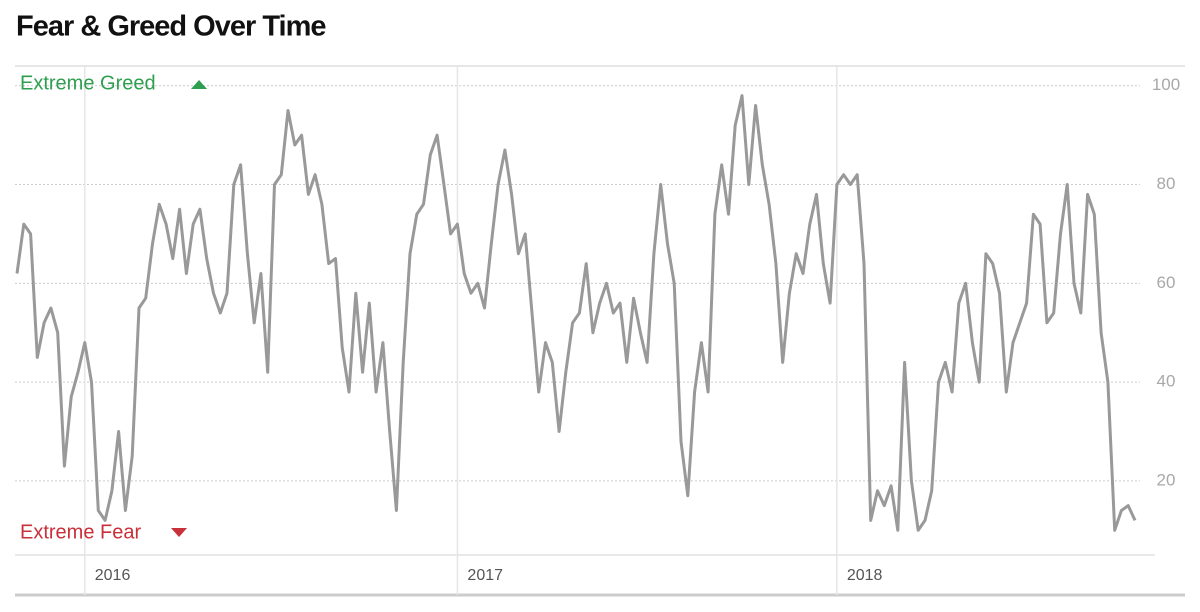 This screenshot has height=612, width=1200. Describe the element at coordinates (1166, 282) in the screenshot. I see `y-tick-label: 60` at that location.